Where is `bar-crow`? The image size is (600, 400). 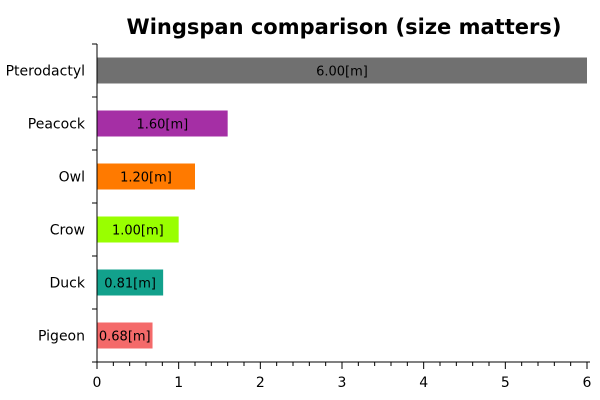
bar-crow is located at coordinates (138, 229).